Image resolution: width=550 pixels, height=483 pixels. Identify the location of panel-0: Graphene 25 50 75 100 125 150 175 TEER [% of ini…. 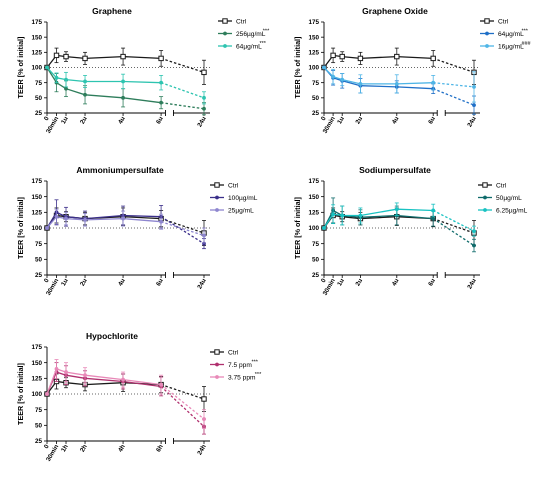
(143, 70).